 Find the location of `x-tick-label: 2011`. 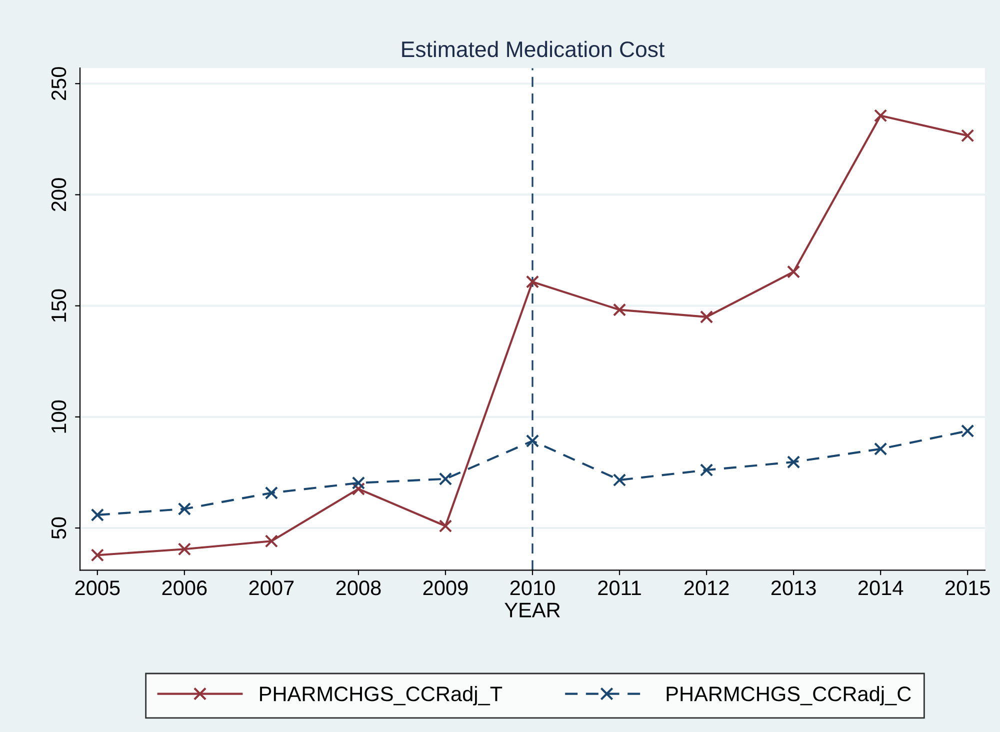

x-tick-label: 2011 is located at coordinates (619, 588).